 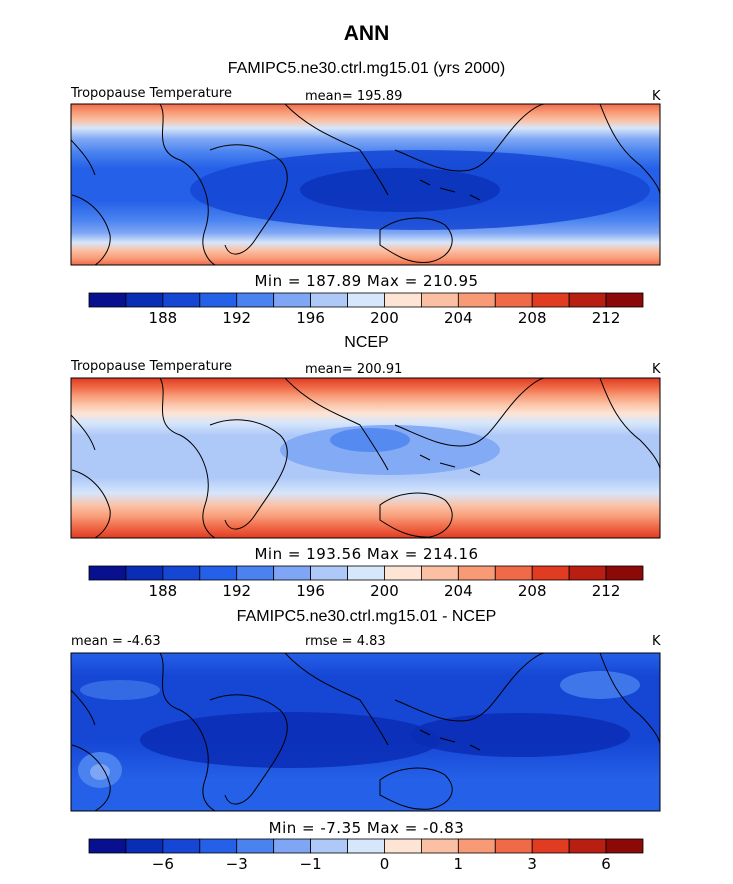 What do you see at coordinates (532, 864) in the screenshot?
I see `colorbar-tick-label: 3` at bounding box center [532, 864].